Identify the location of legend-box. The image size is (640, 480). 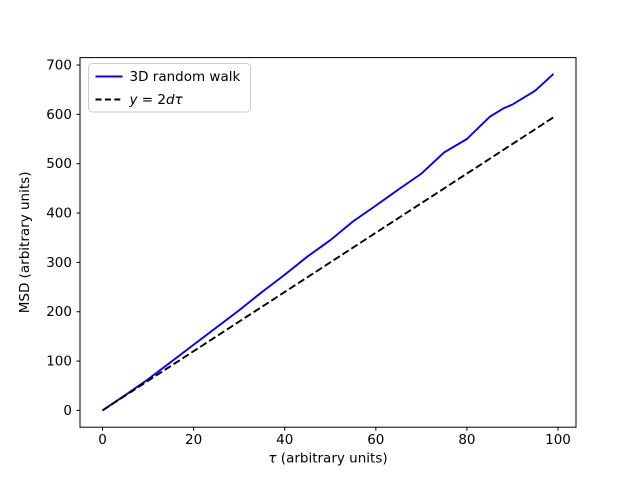
(169, 88).